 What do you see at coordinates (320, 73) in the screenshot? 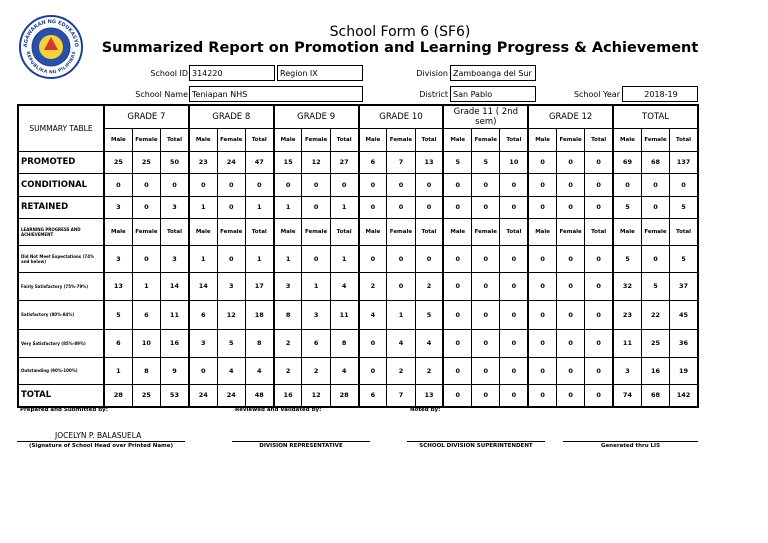
I see `field-value: Region IX` at bounding box center [320, 73].